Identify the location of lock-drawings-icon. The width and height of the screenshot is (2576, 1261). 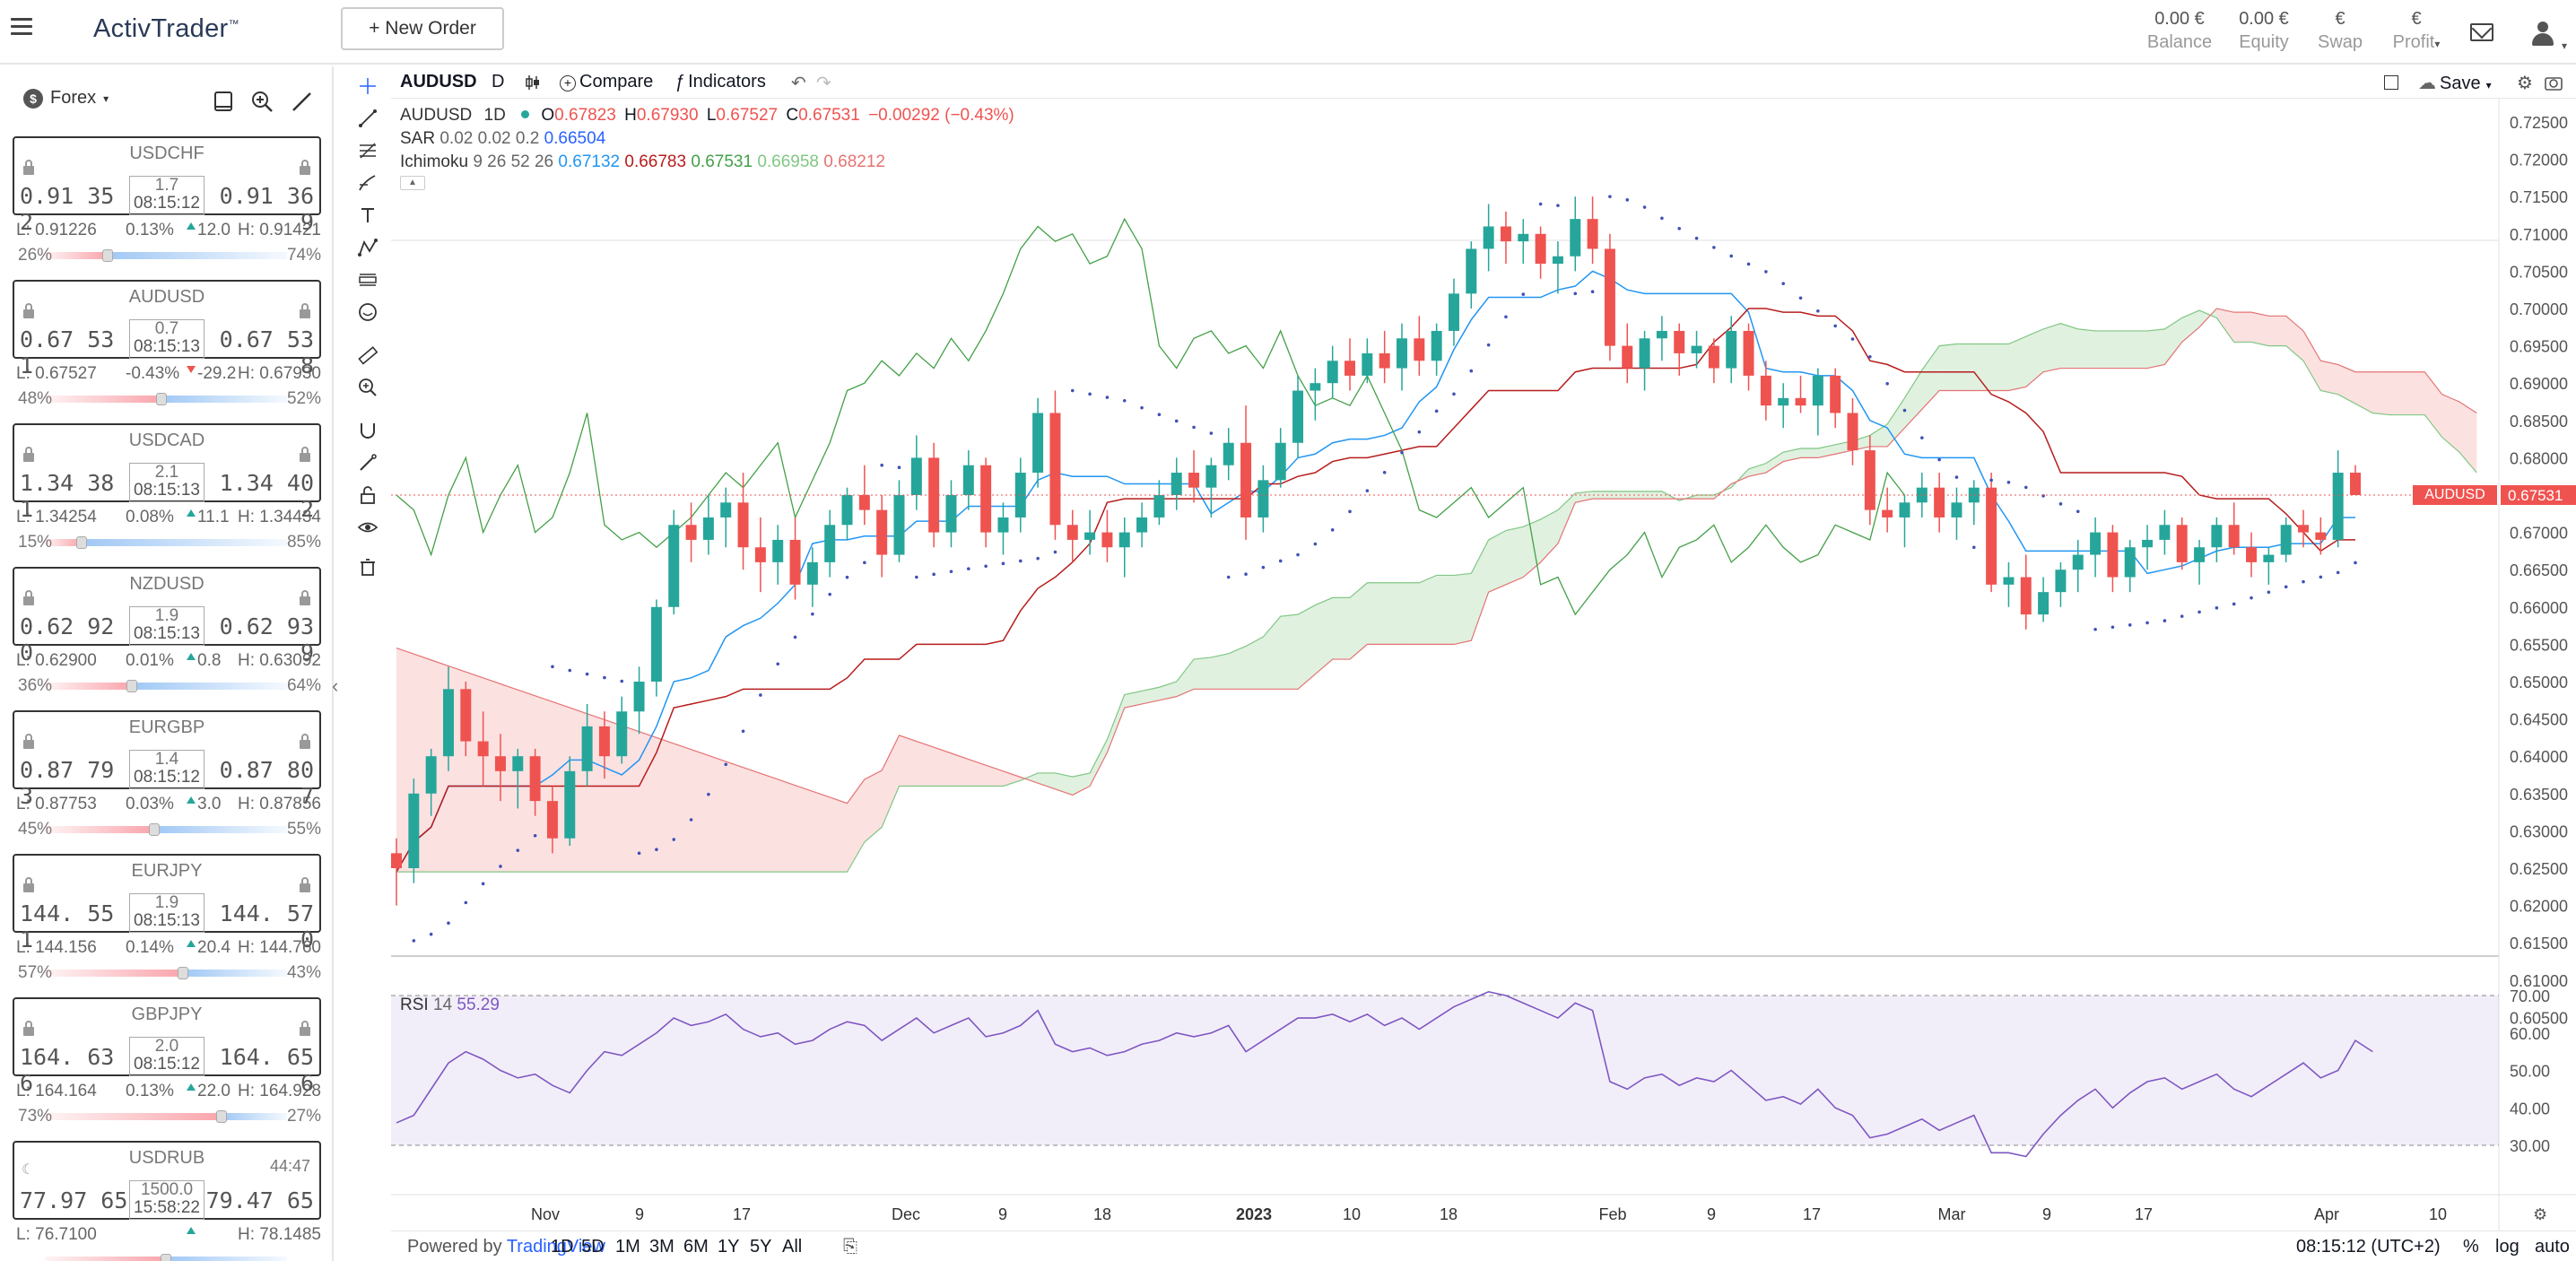
(368, 495).